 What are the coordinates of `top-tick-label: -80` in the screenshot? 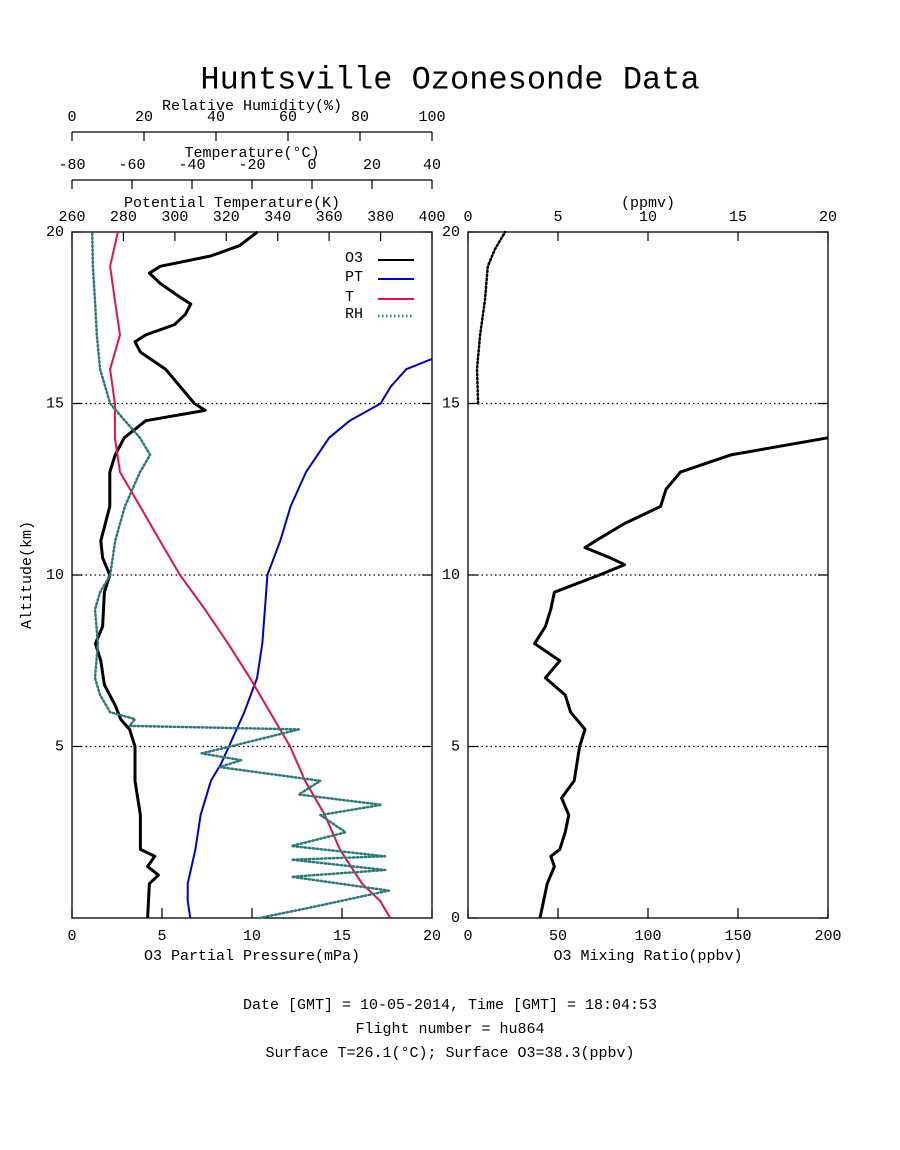 It's located at (71, 165).